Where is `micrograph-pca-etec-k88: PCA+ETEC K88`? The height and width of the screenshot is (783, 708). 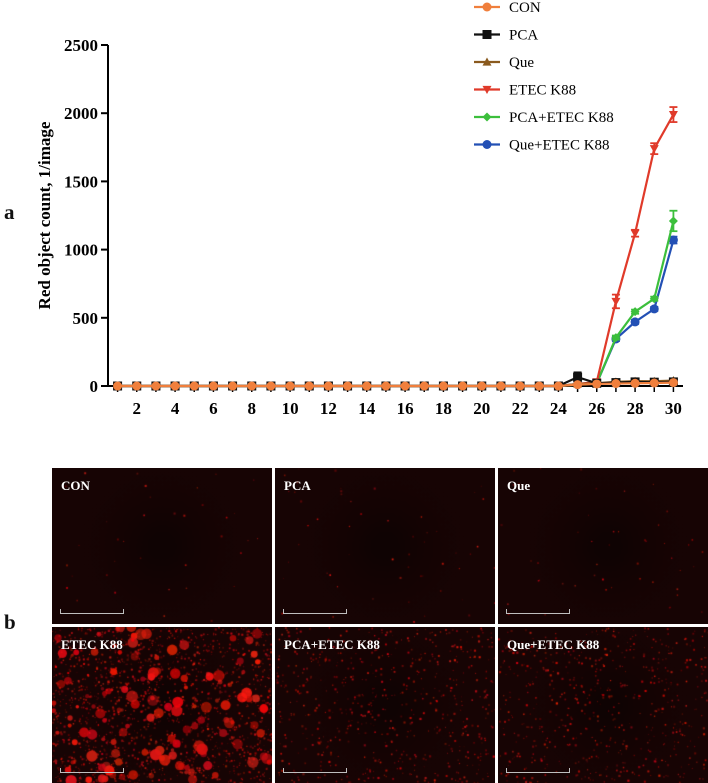
micrograph-pca-etec-k88: PCA+ETEC K88 is located at coordinates (385, 705).